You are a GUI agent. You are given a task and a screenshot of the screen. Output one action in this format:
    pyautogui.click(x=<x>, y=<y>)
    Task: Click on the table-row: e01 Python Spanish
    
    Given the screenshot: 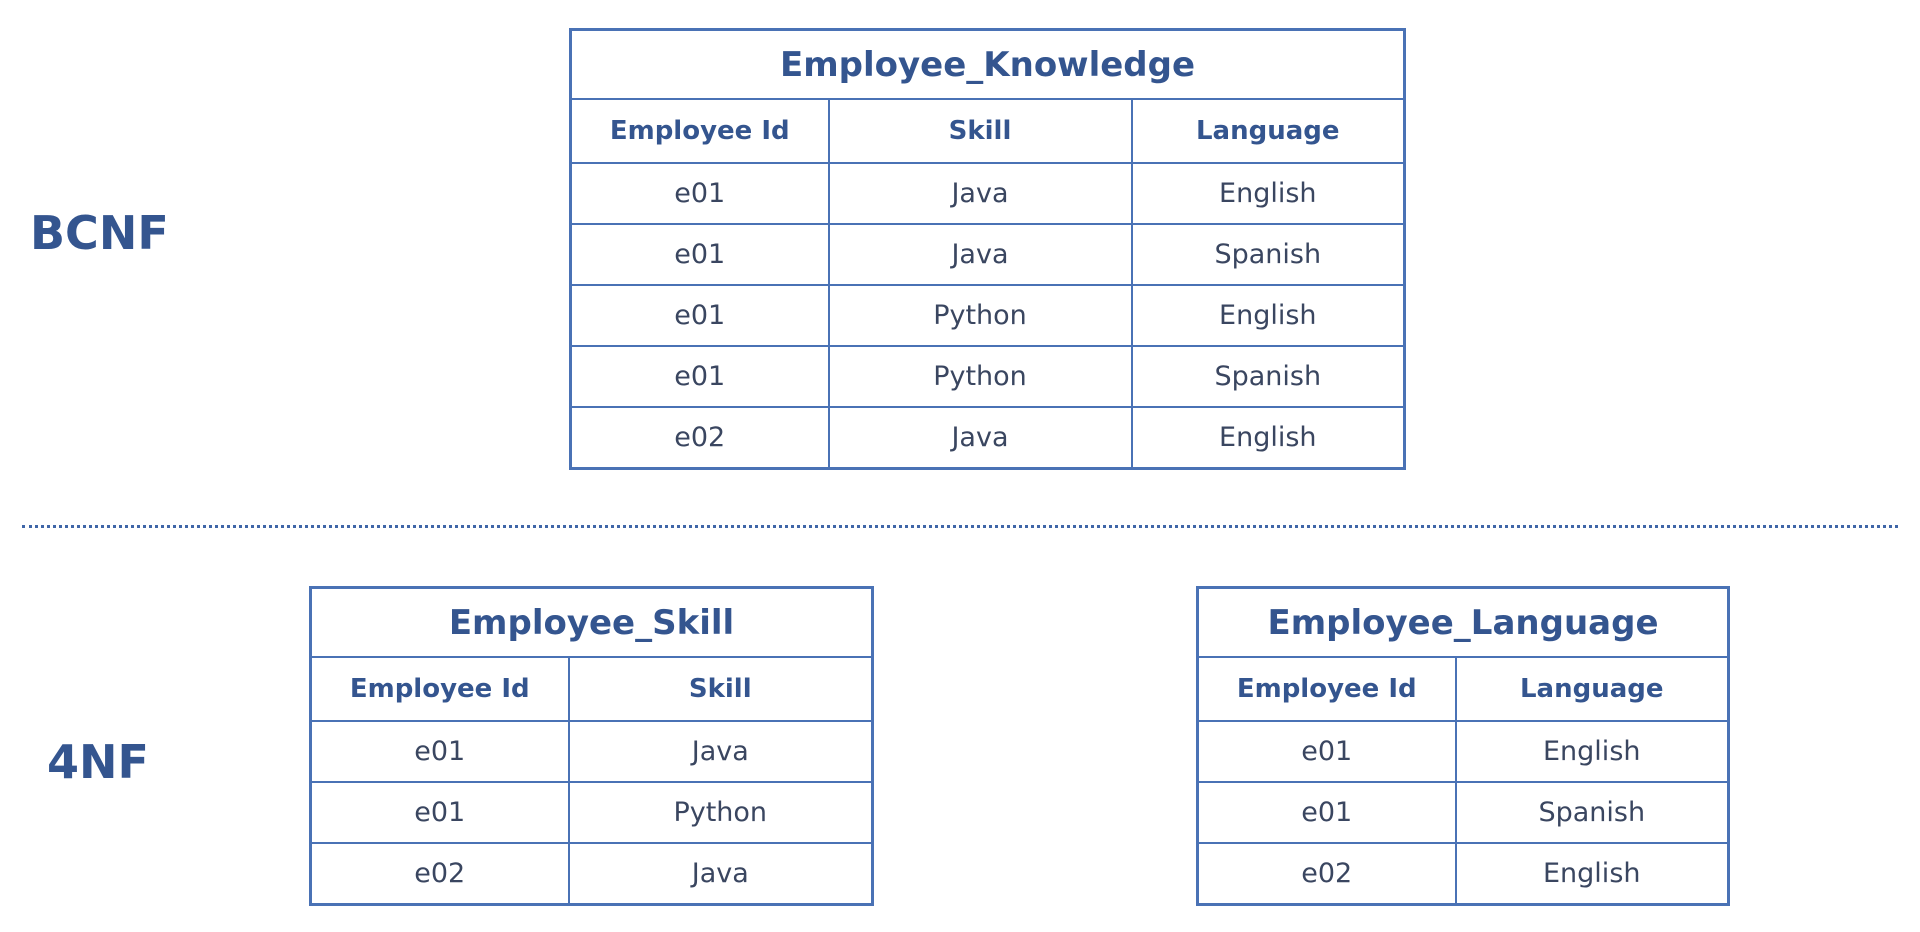 What is the action you would take?
    pyautogui.click(x=987, y=376)
    